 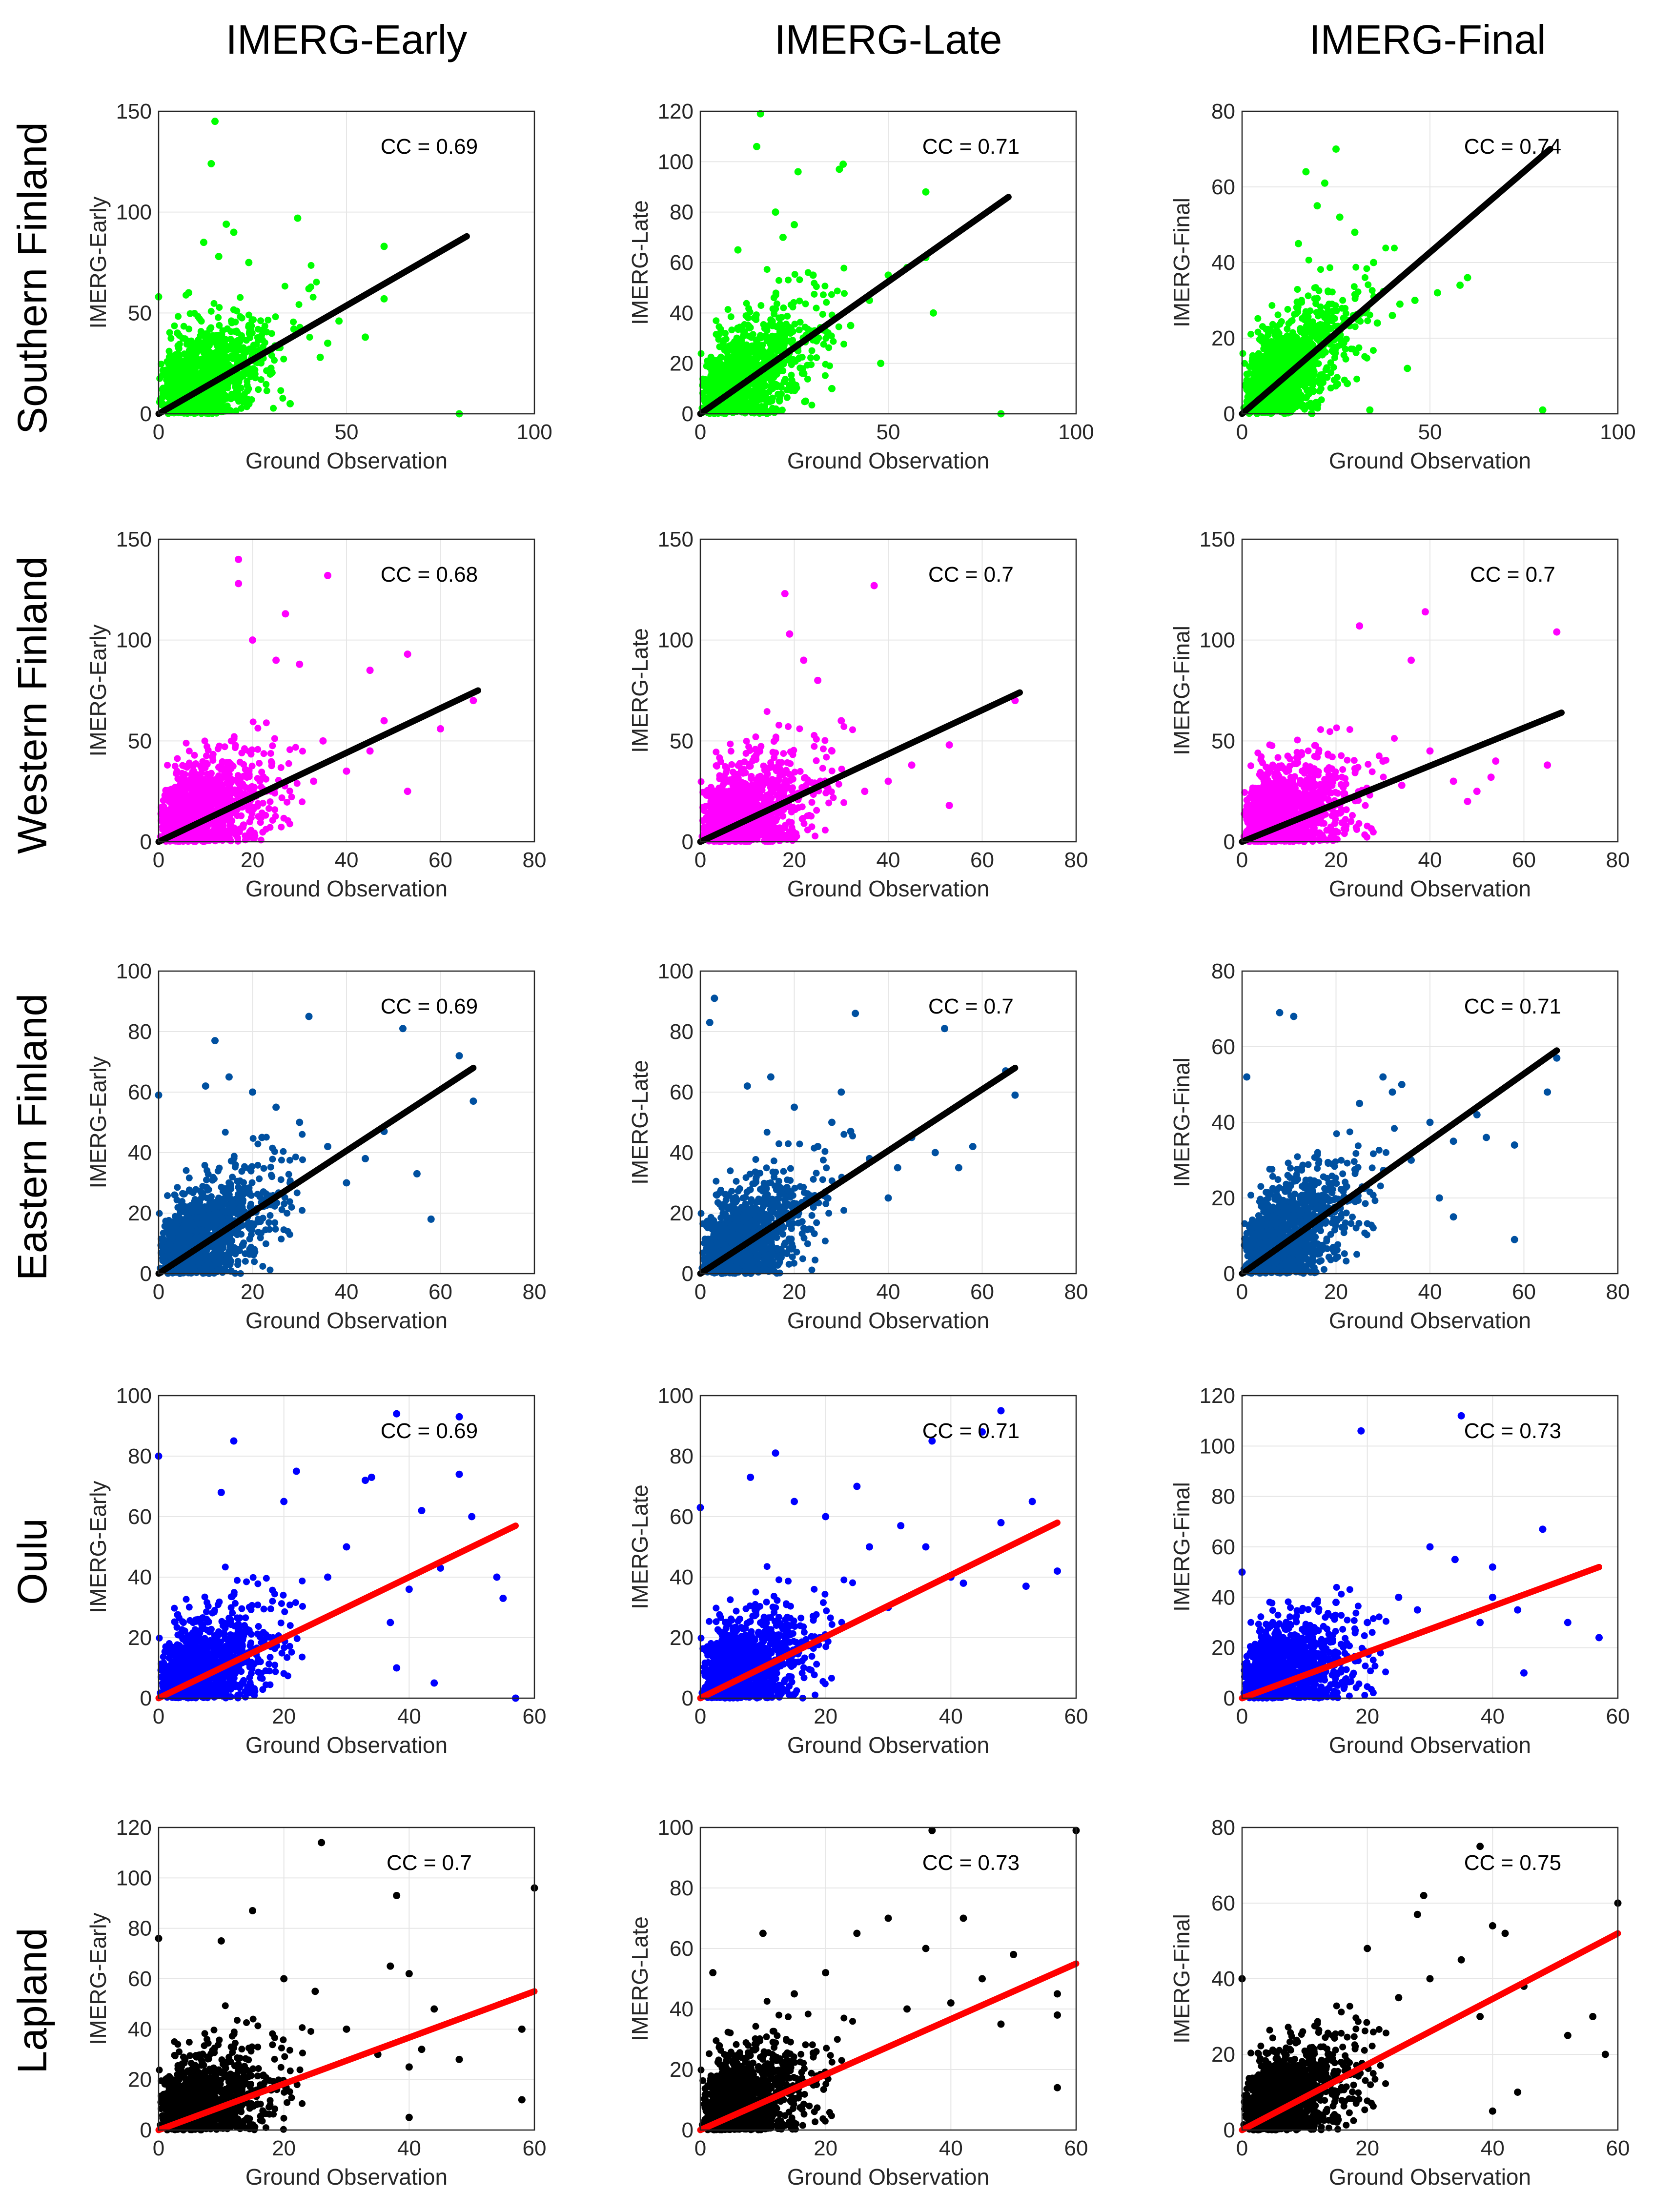 What do you see at coordinates (140, 313) in the screenshot?
I see `y-tick-label: 50` at bounding box center [140, 313].